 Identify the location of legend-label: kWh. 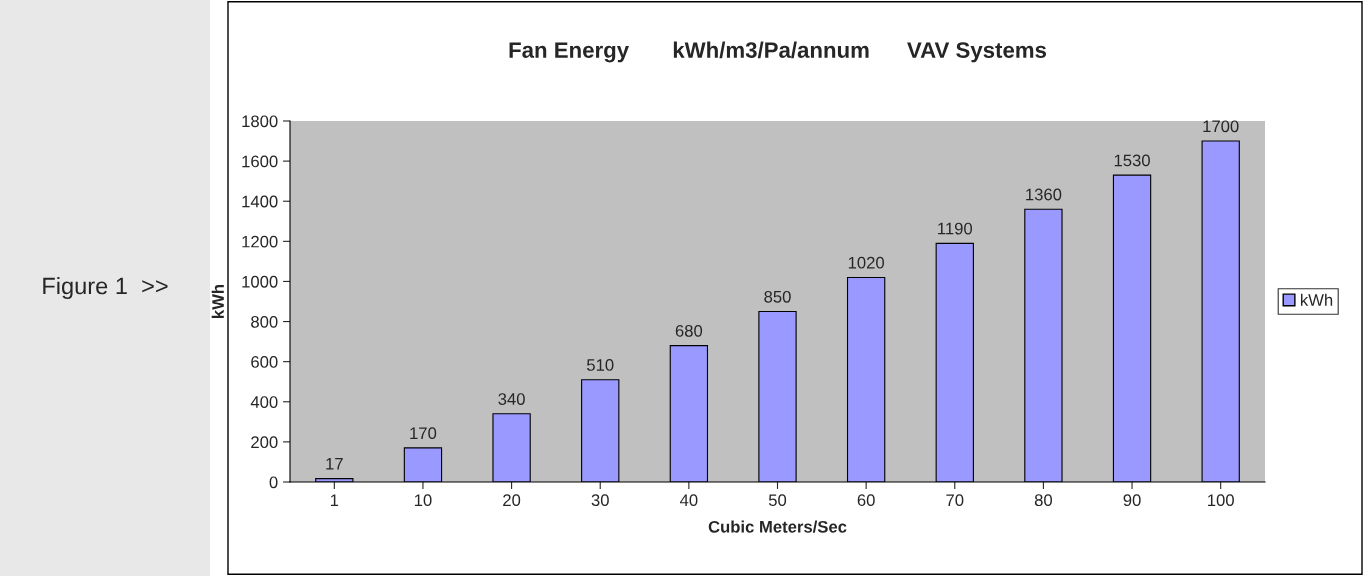
(1317, 299).